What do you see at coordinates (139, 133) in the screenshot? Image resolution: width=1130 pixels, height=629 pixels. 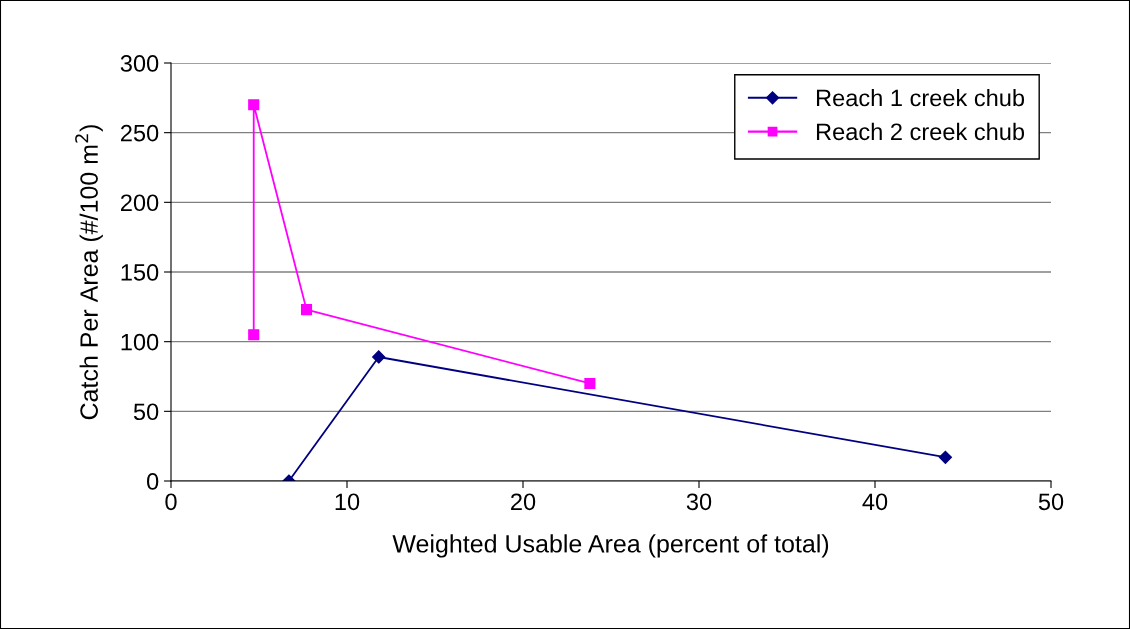 I see `y-tick-label: 250` at bounding box center [139, 133].